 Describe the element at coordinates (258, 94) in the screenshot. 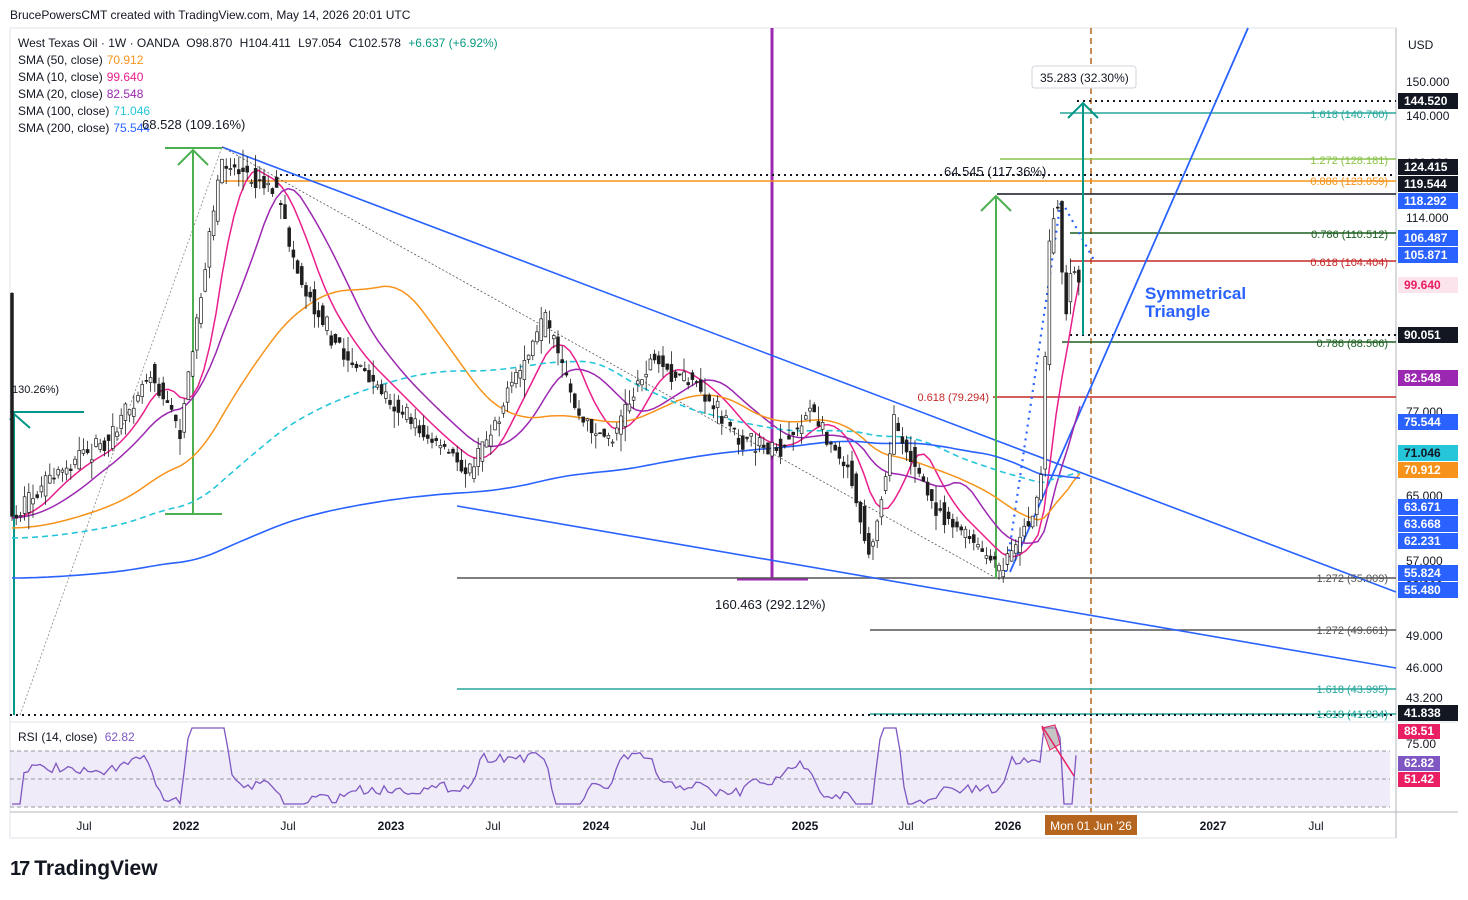

I see `sma-20-row: SMA (20, close) 82.548` at that location.